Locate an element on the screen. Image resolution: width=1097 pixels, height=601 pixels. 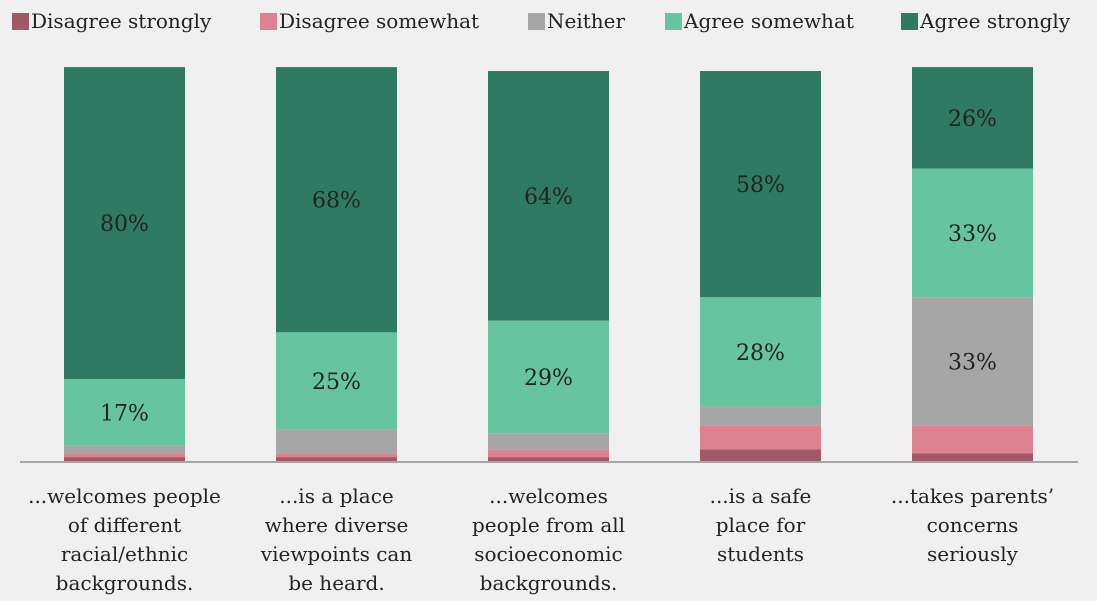
data-label: 58% is located at coordinates (760, 185).